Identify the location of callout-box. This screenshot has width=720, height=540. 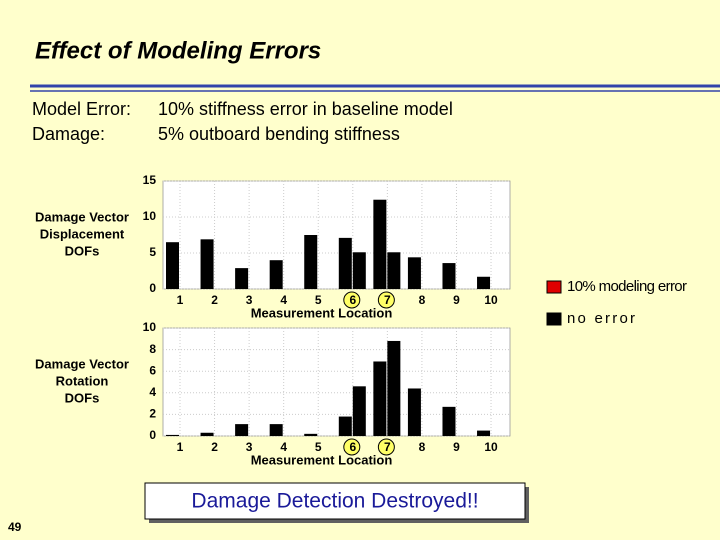
(335, 501).